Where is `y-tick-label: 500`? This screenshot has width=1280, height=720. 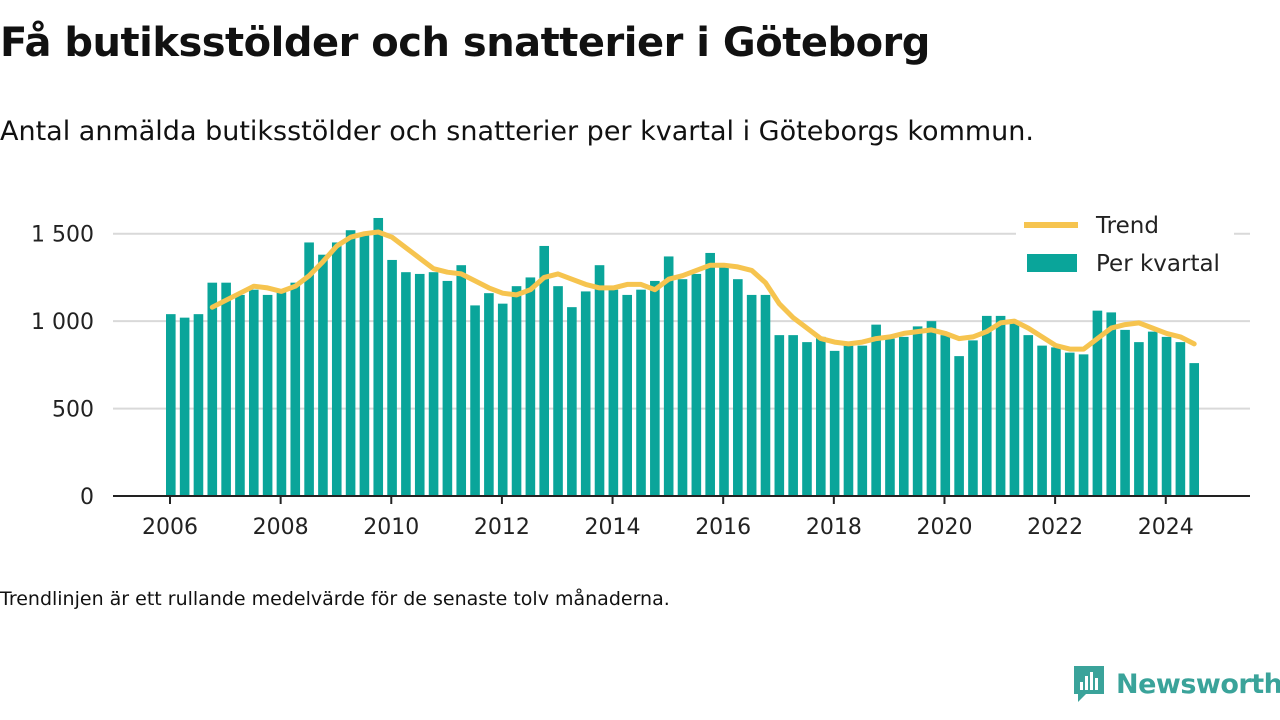
y-tick-label: 500 is located at coordinates (73, 410).